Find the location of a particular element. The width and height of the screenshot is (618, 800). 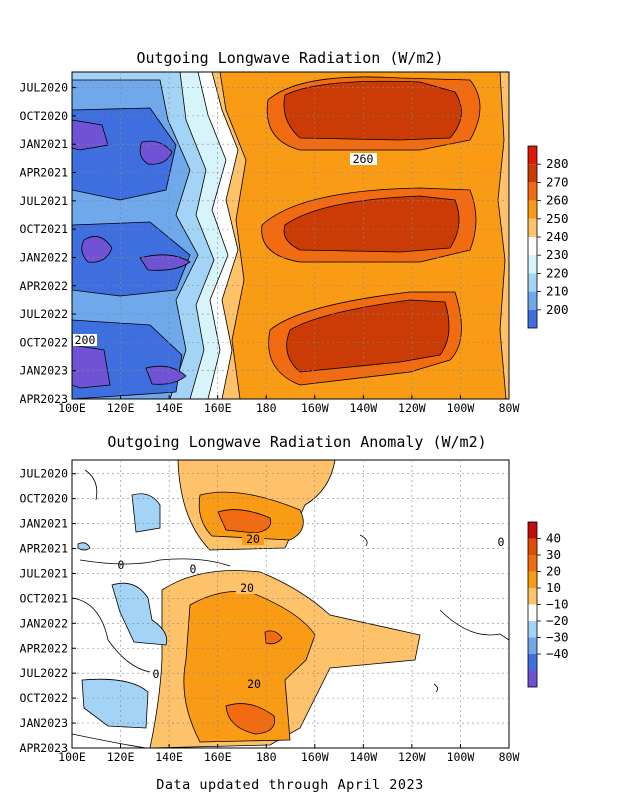

olr-colorbar-label: 270 is located at coordinates (557, 181).